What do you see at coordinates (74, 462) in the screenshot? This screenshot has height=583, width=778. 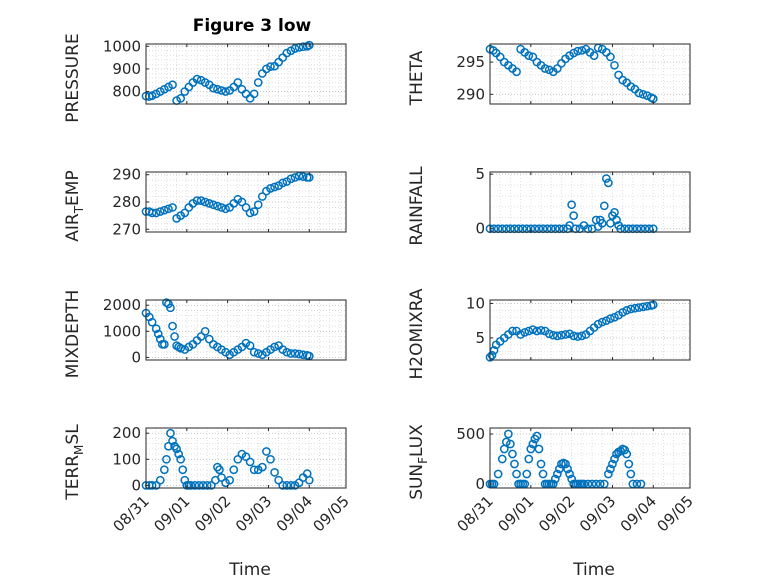 I see `ylabel-6: TERRMSL` at bounding box center [74, 462].